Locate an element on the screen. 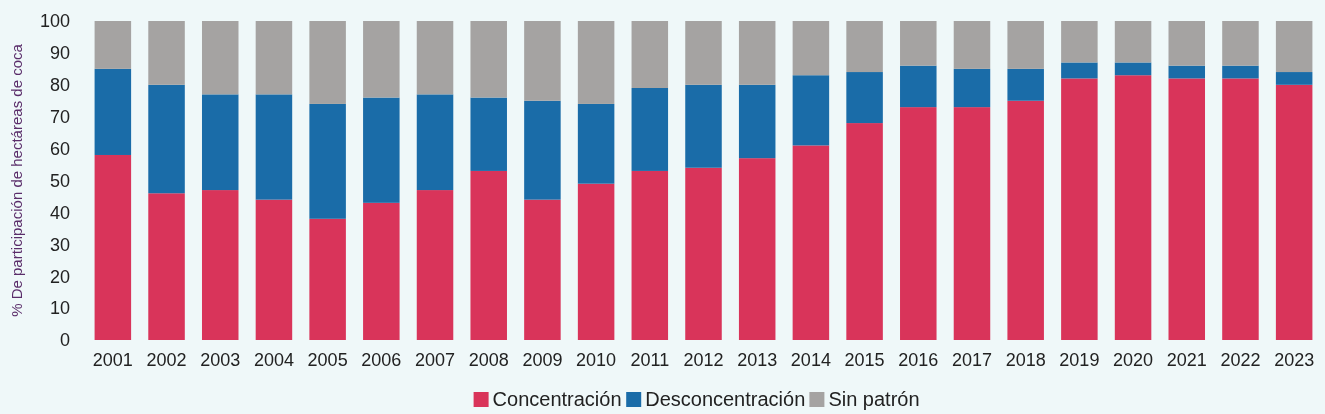  y-tick-label: 80 is located at coordinates (59, 85).